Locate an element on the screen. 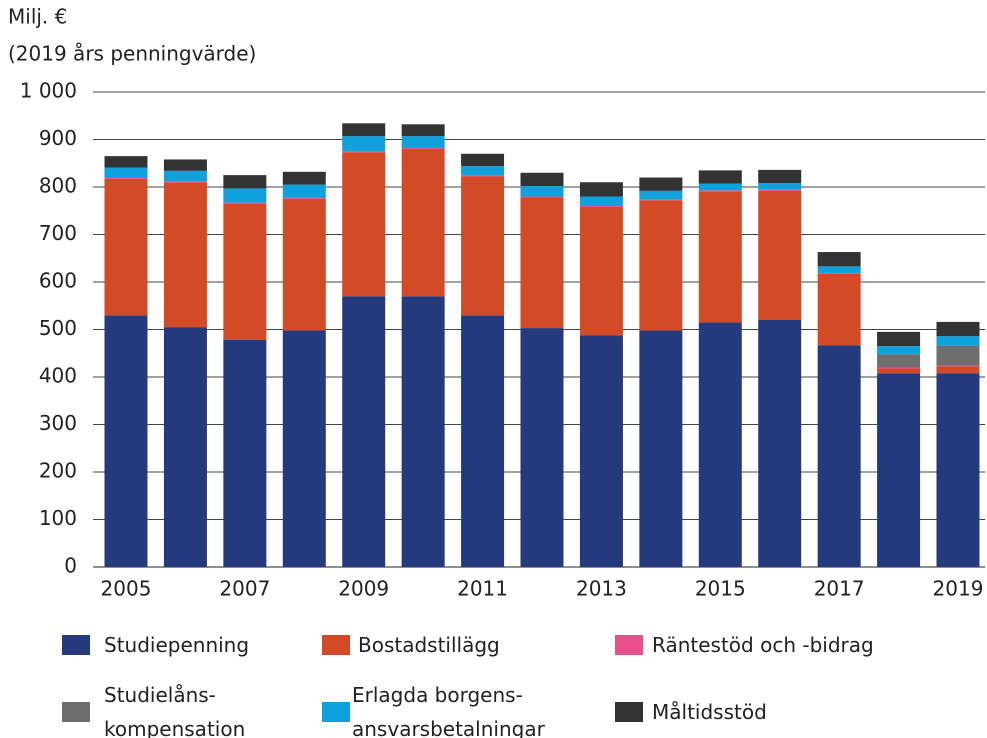 This screenshot has width=987, height=738. legend-label: Studielåns- kompensation is located at coordinates (175, 710).